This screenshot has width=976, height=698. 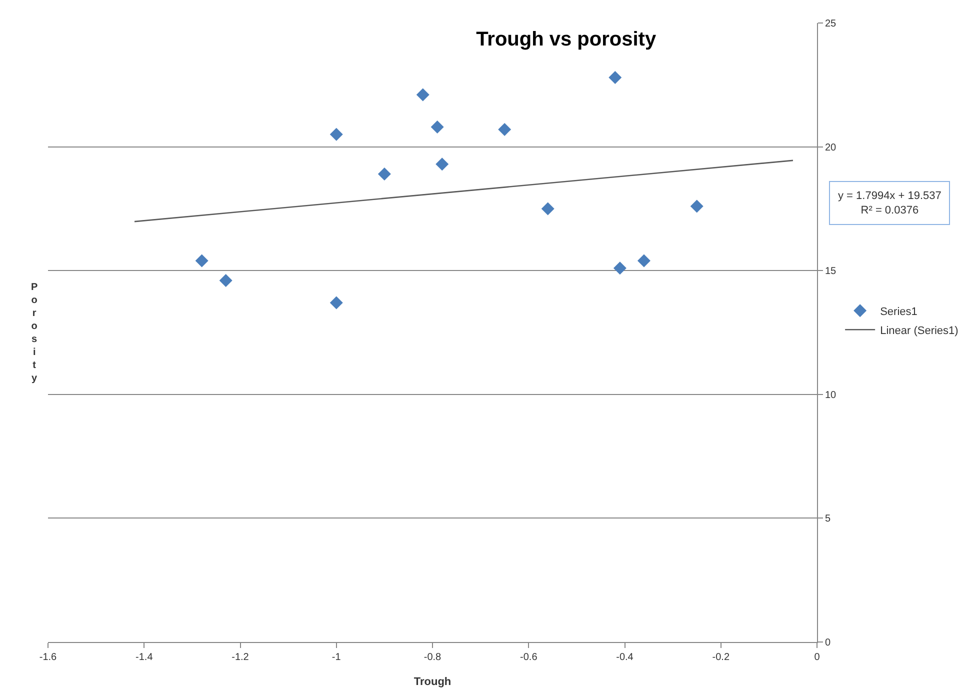 What do you see at coordinates (433, 657) in the screenshot?
I see `x-tick-label: -0.8` at bounding box center [433, 657].